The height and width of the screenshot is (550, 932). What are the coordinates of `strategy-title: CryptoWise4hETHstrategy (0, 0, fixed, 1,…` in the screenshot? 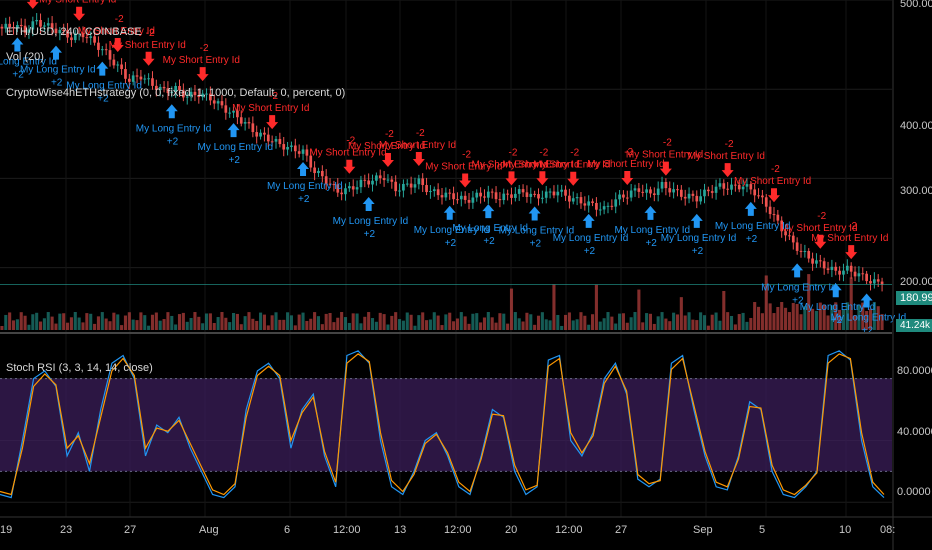 It's located at (176, 93).